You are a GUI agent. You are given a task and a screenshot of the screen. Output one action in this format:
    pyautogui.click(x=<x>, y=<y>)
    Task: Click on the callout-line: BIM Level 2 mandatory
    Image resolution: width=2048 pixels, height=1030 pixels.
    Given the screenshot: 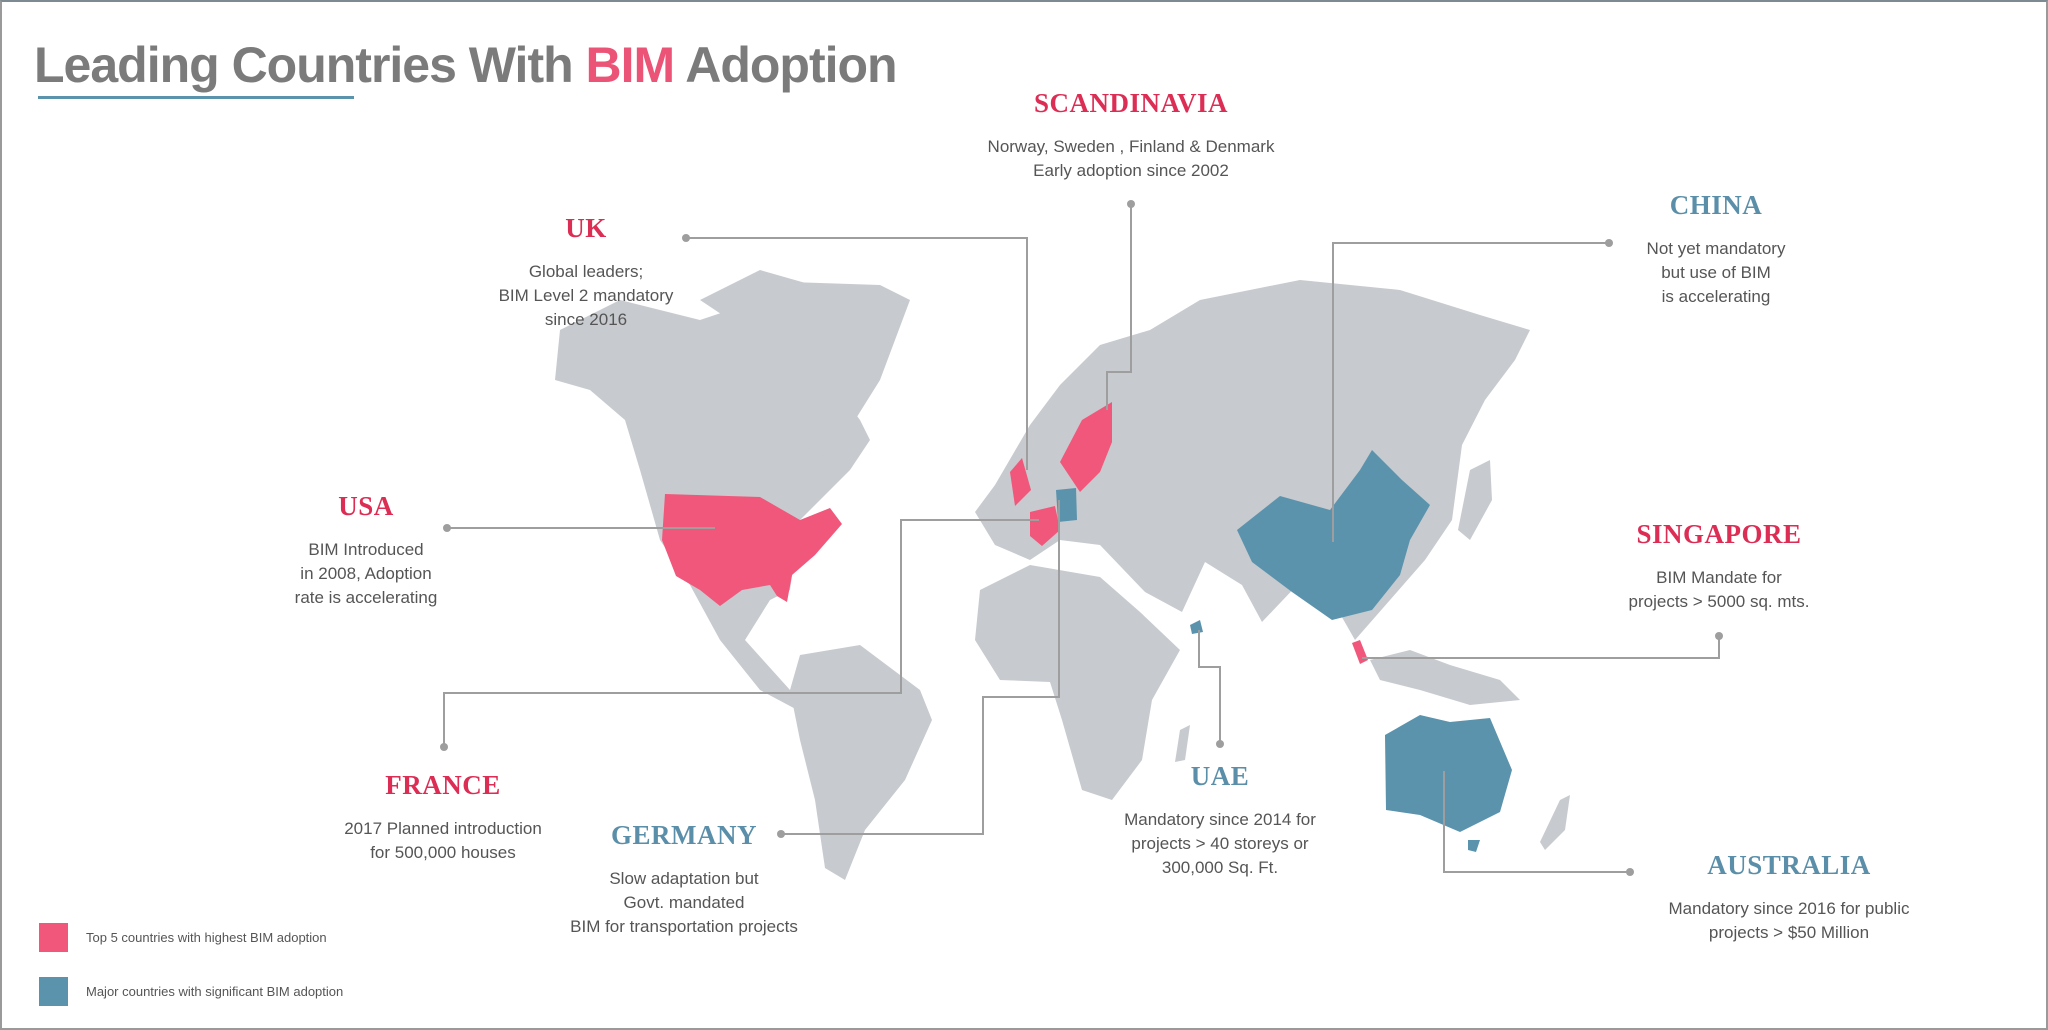 What is the action you would take?
    pyautogui.click(x=586, y=295)
    